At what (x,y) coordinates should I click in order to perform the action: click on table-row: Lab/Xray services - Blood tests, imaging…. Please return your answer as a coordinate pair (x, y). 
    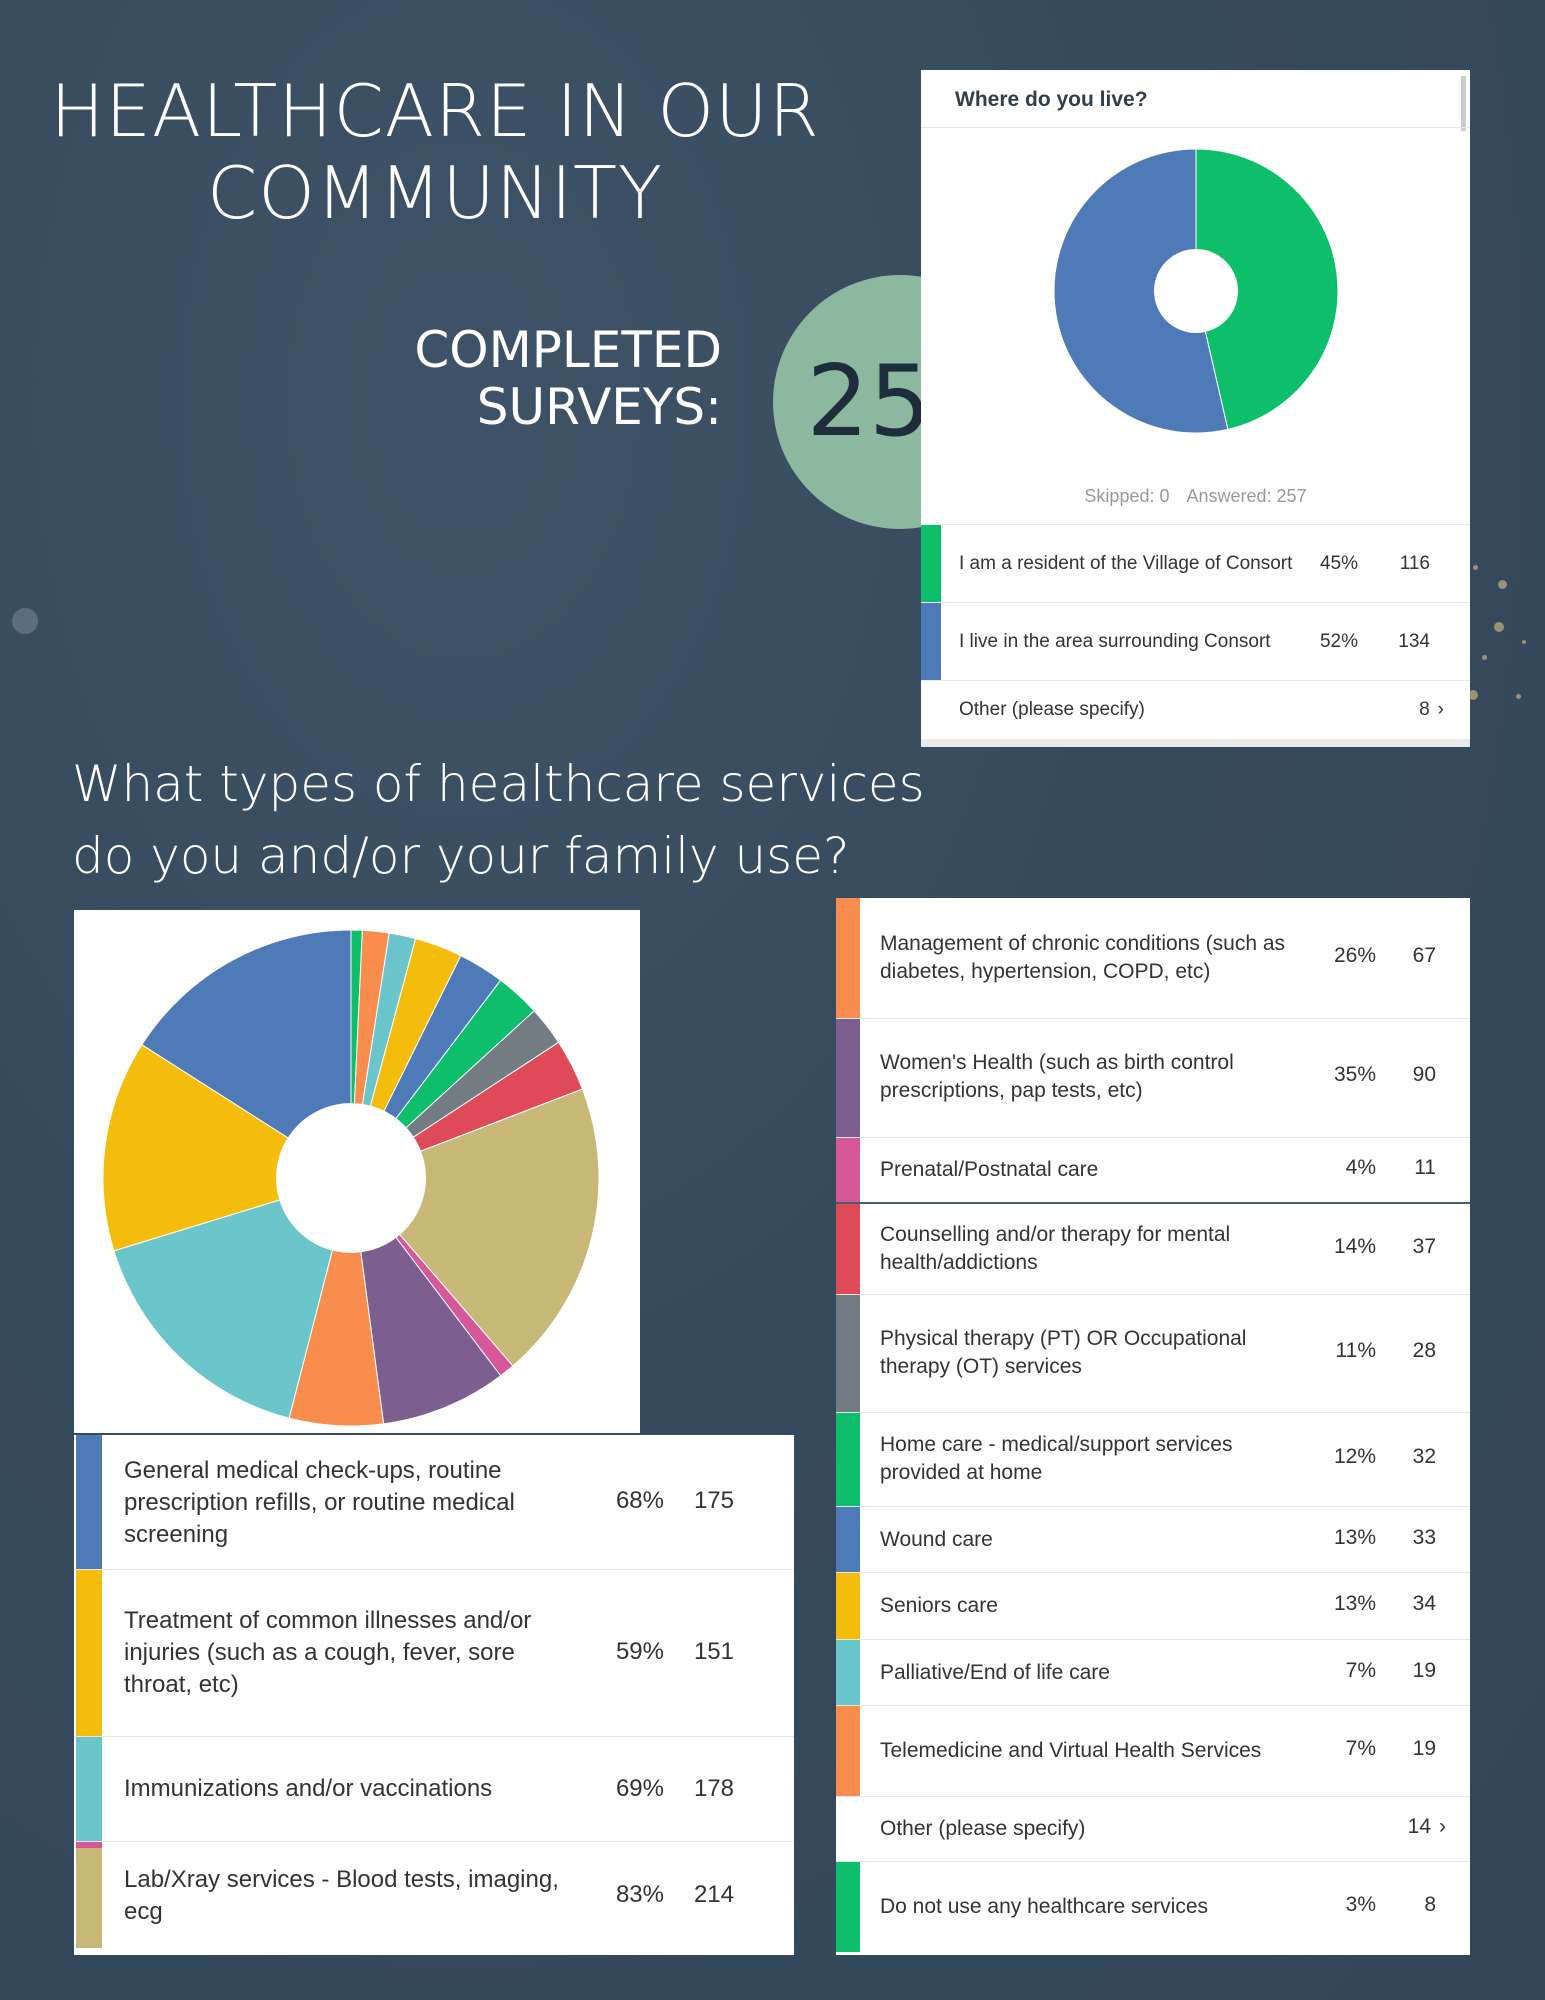
    Looking at the image, I should click on (434, 1898).